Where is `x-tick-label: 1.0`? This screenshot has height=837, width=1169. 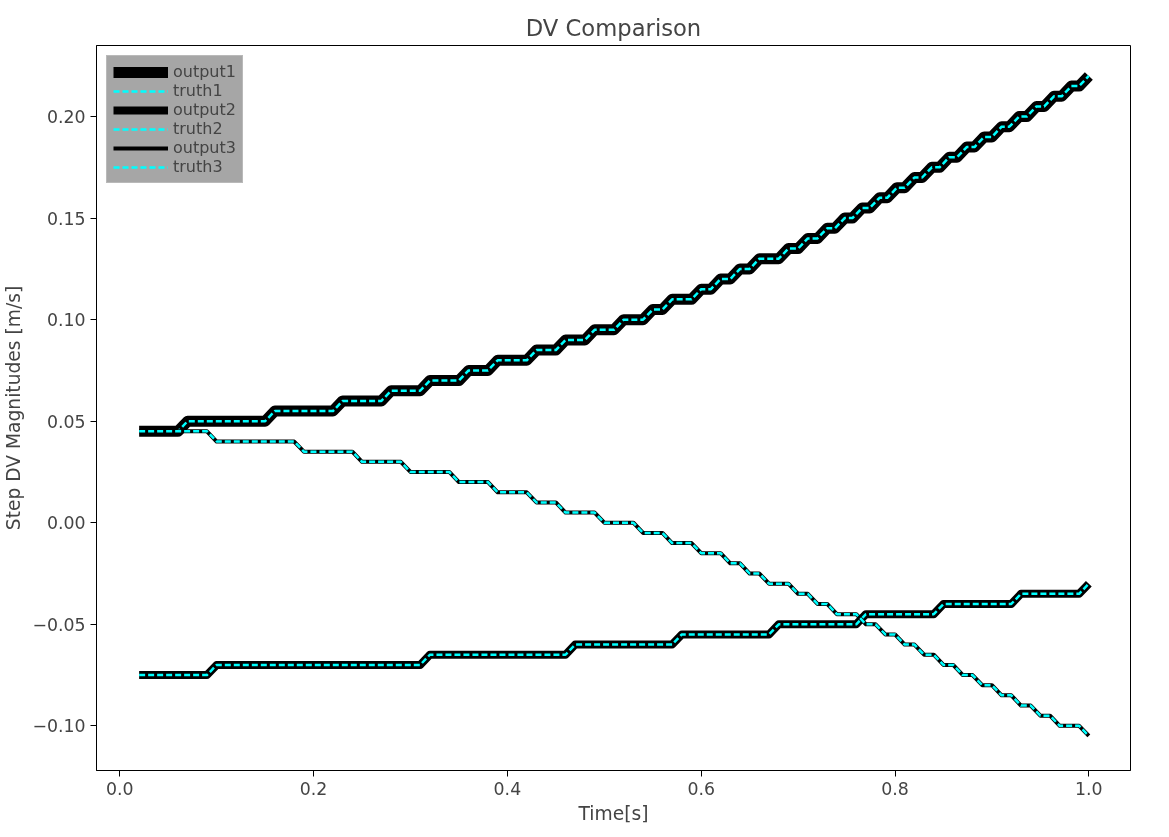 x-tick-label: 1.0 is located at coordinates (1089, 788).